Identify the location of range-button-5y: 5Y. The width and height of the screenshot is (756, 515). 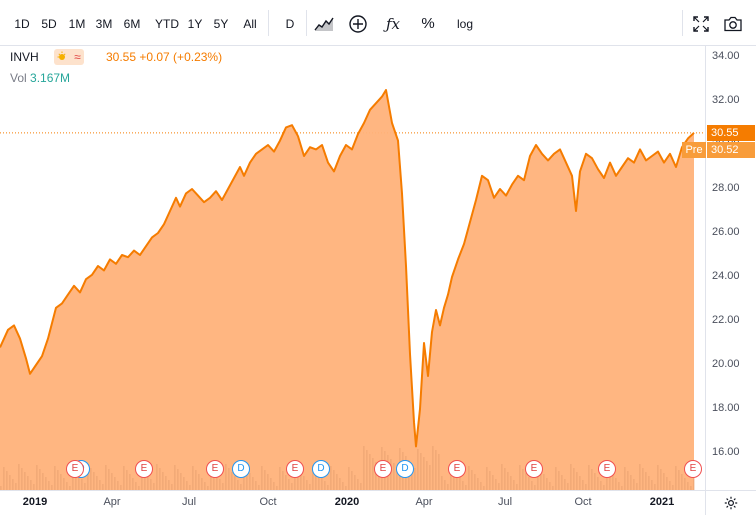
(221, 24).